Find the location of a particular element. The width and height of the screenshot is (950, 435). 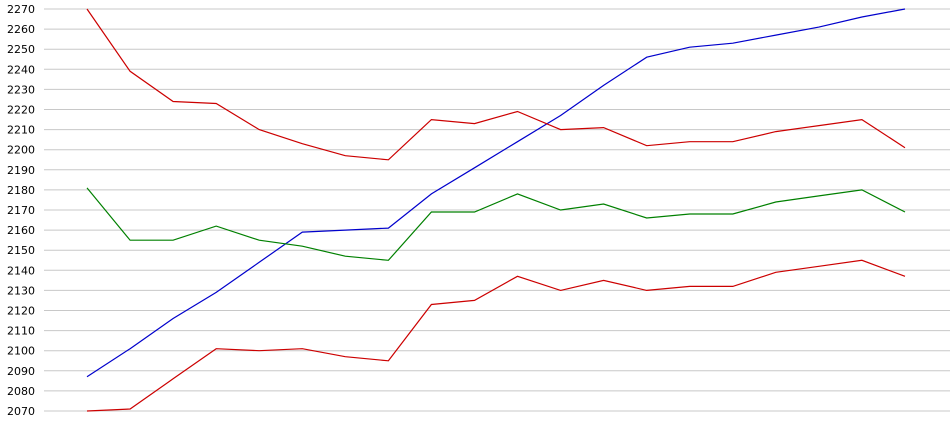

y-tick-label: 2110 is located at coordinates (21, 331).